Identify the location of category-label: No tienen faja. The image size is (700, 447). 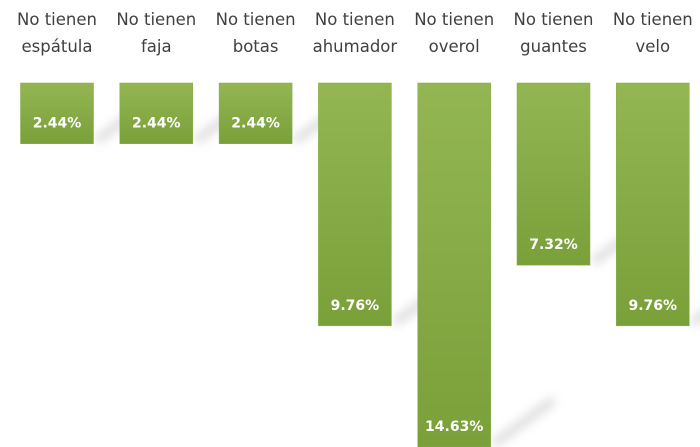
(156, 33).